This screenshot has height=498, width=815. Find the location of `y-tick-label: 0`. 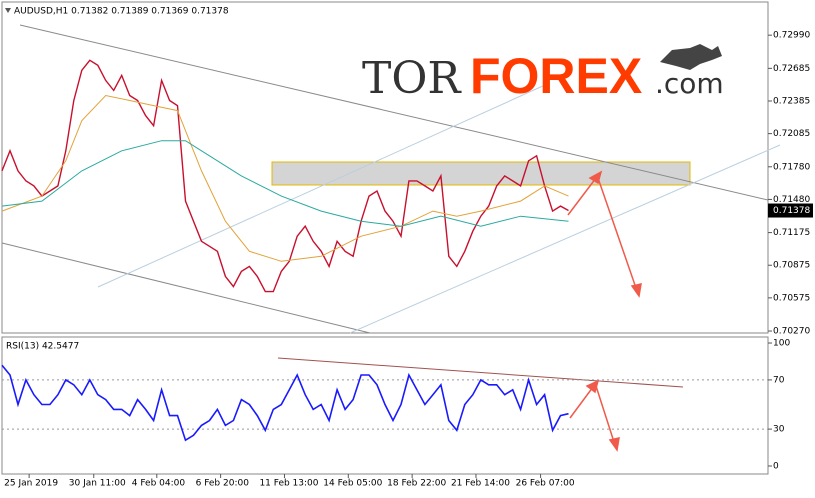

y-tick-label: 0 is located at coordinates (776, 467).